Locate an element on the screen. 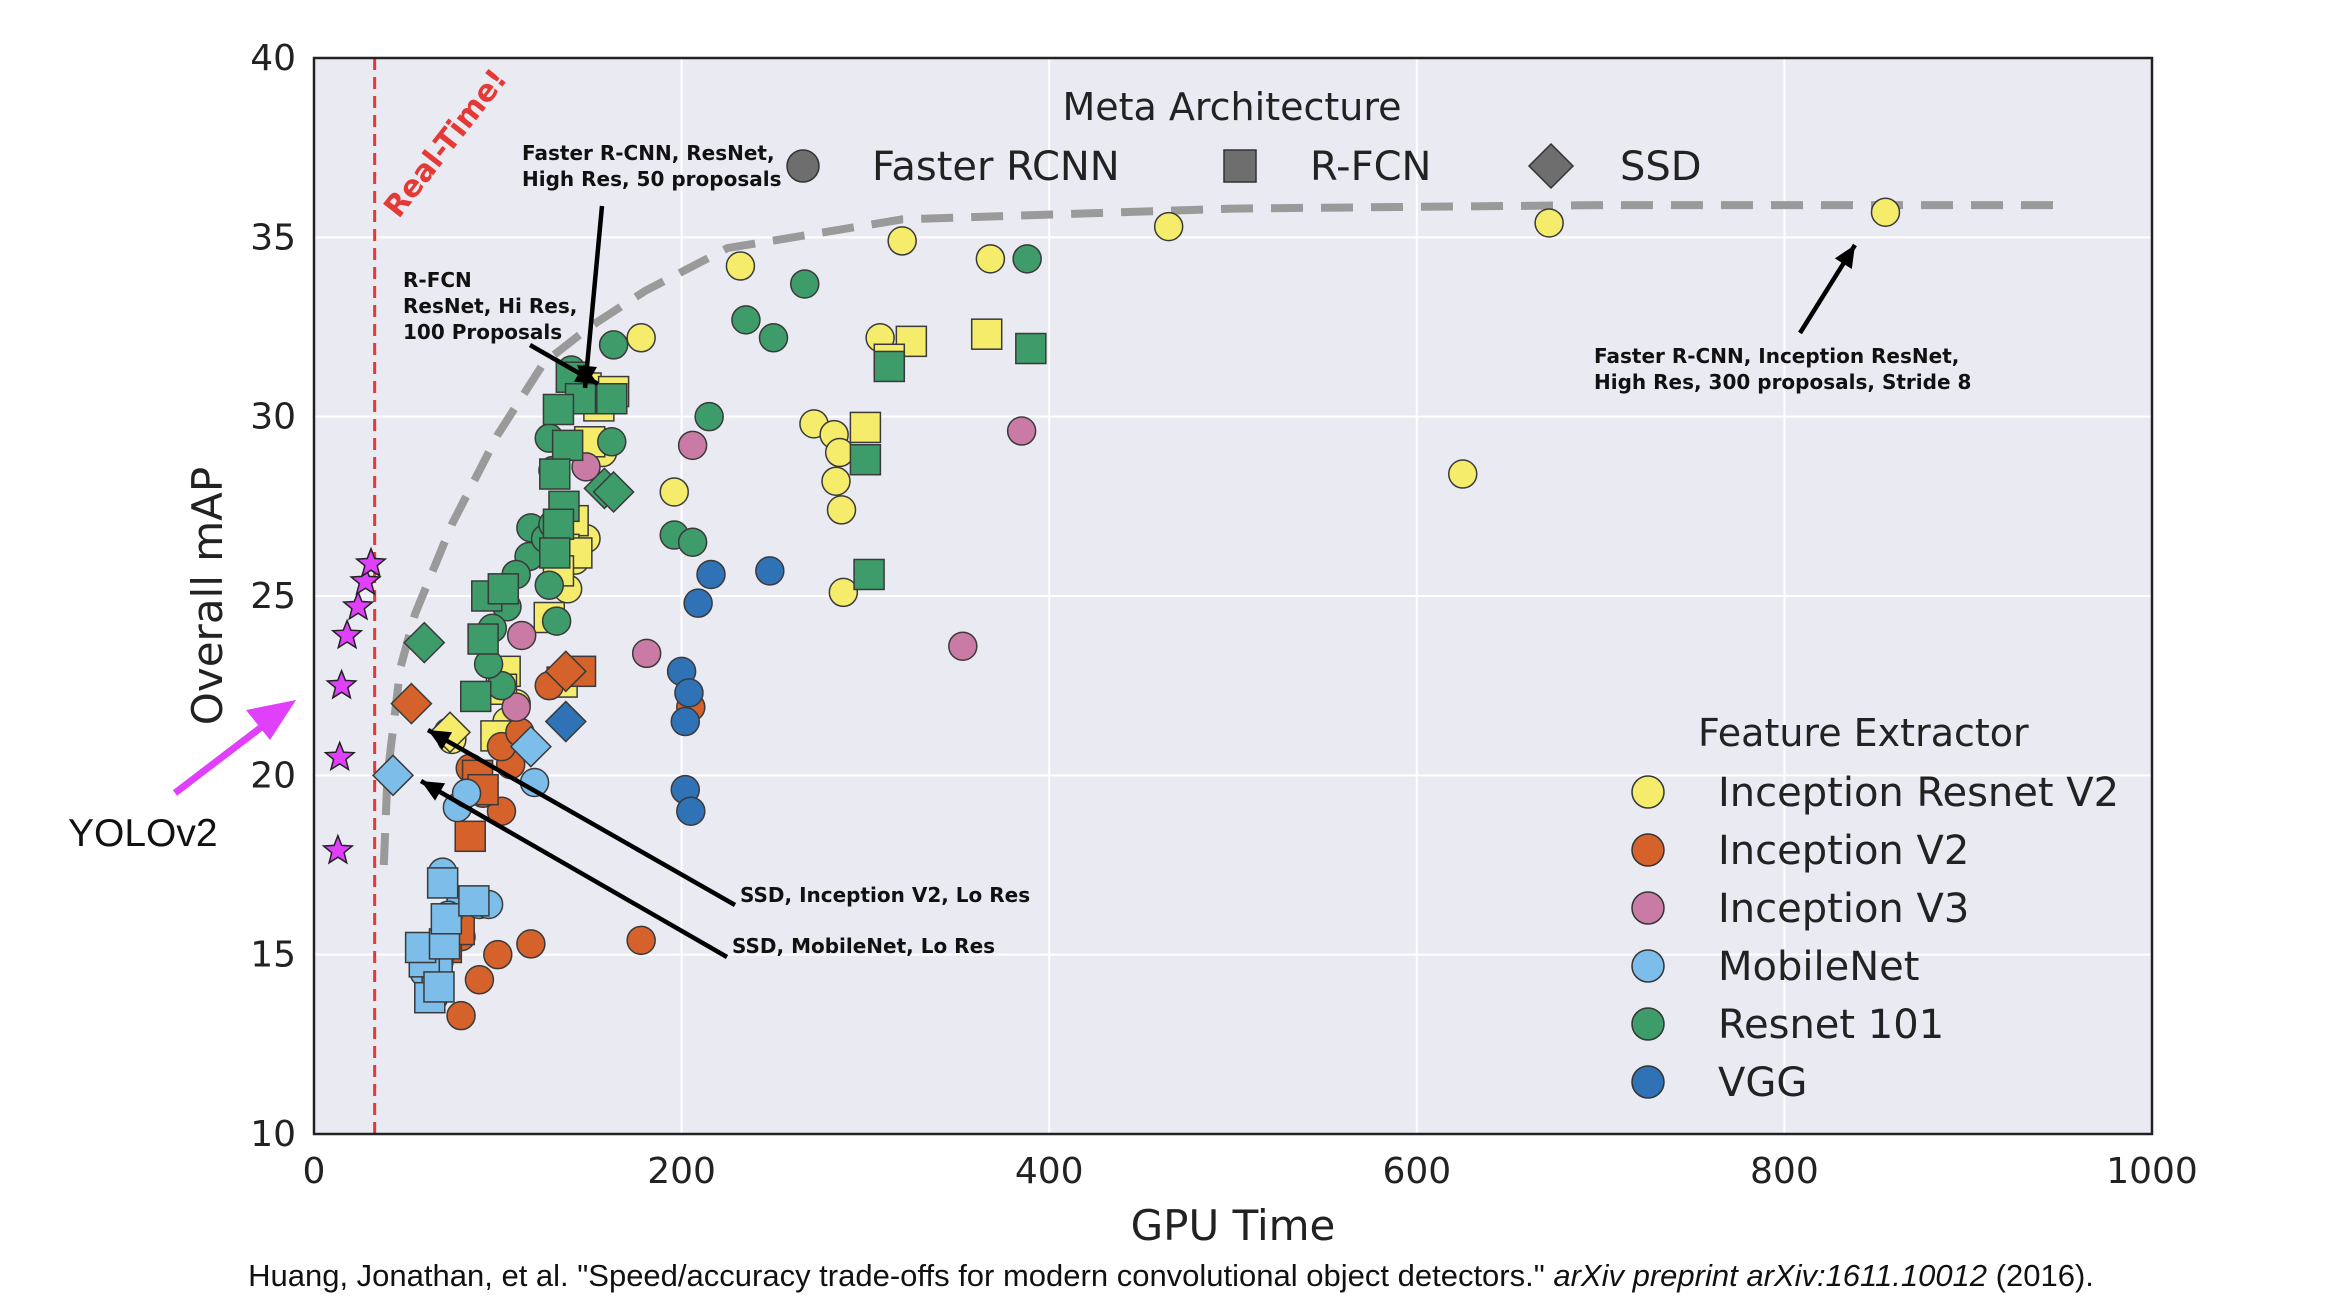 Image resolution: width=2342 pixels, height=1316 pixels. yolo-label: YOLOv2 is located at coordinates (143, 833).